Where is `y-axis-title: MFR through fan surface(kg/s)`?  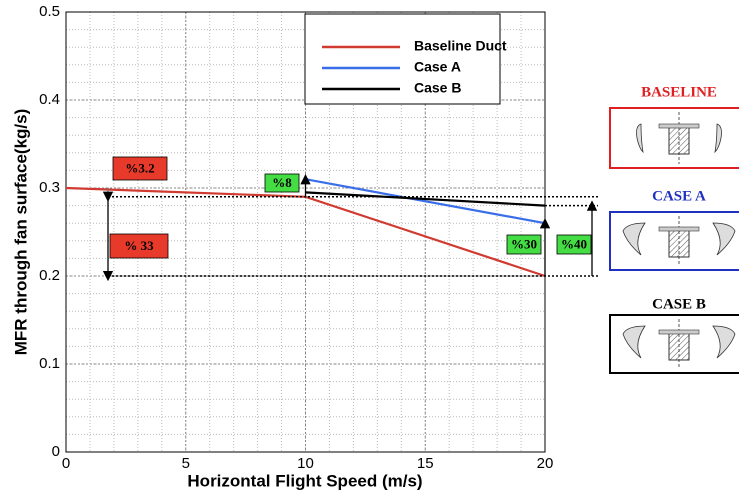 y-axis-title: MFR through fan surface(kg/s) is located at coordinates (20, 232).